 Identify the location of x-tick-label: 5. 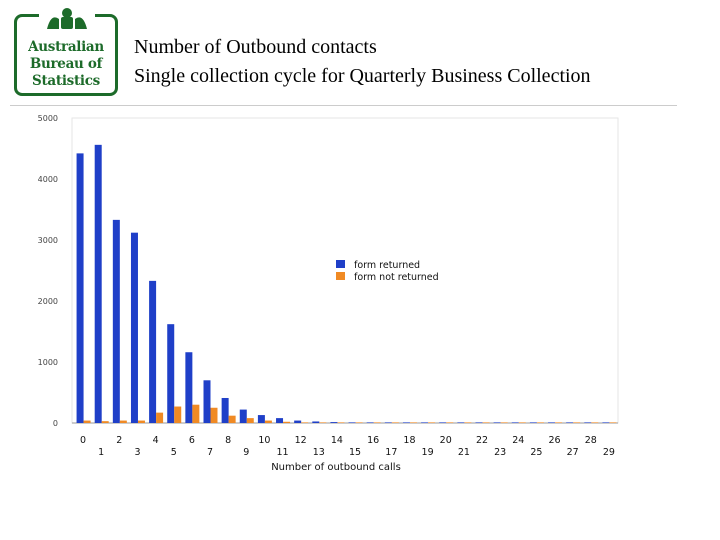
(174, 452).